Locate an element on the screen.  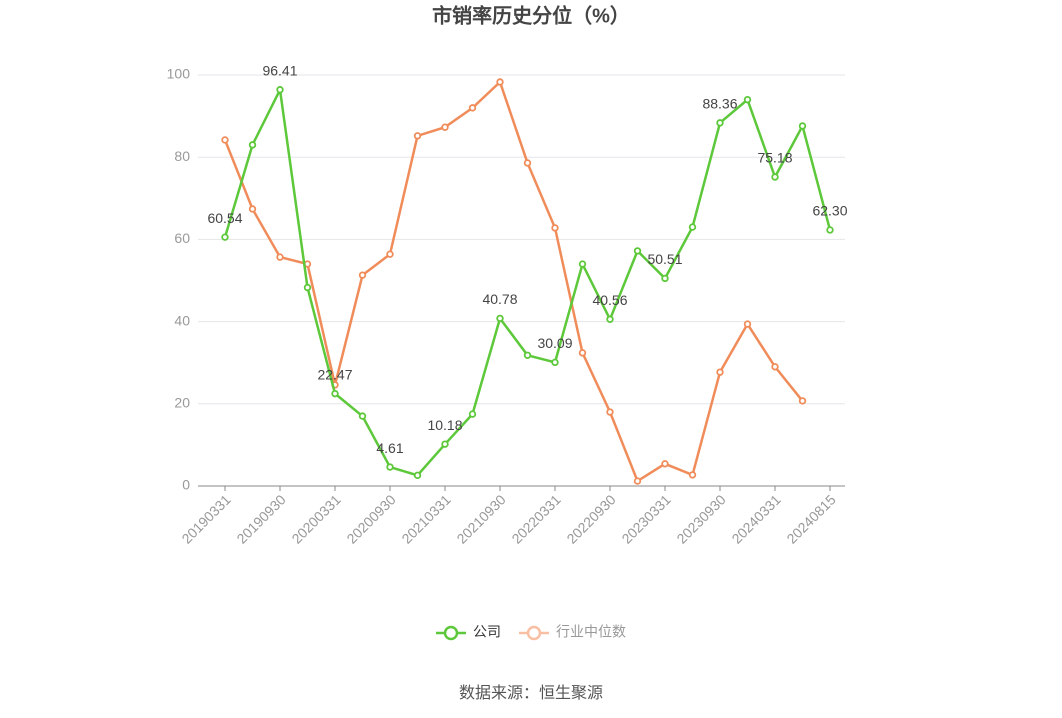
y-tick-label: 40 is located at coordinates (182, 320).